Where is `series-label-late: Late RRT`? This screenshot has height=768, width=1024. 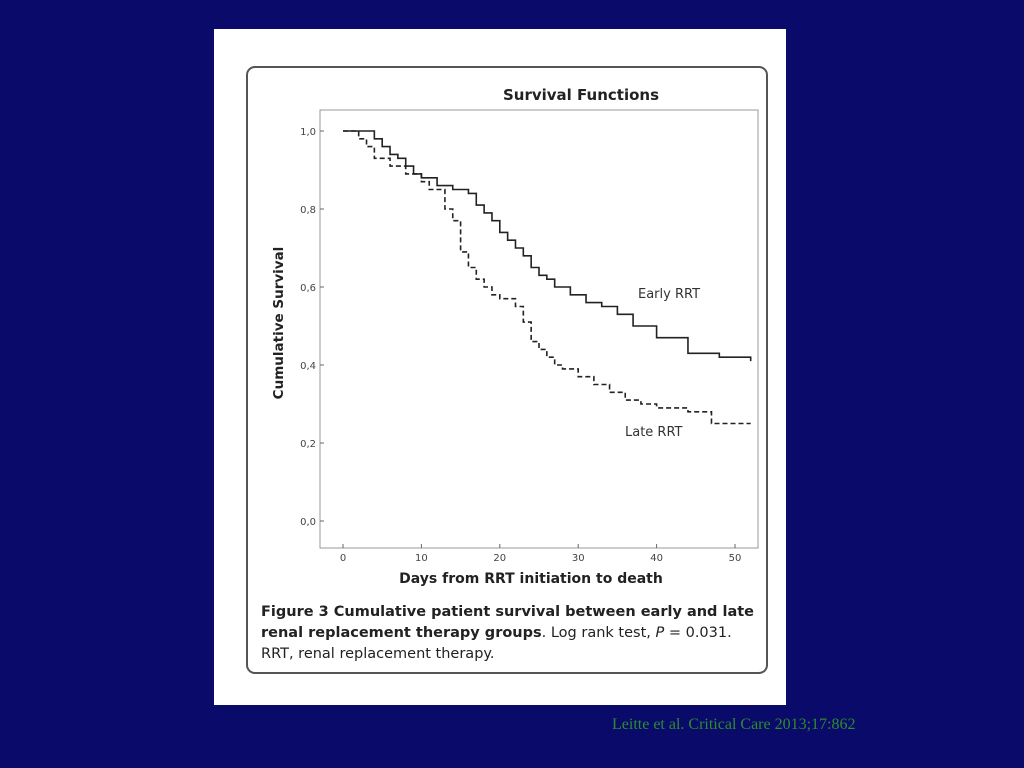 series-label-late: Late RRT is located at coordinates (654, 432).